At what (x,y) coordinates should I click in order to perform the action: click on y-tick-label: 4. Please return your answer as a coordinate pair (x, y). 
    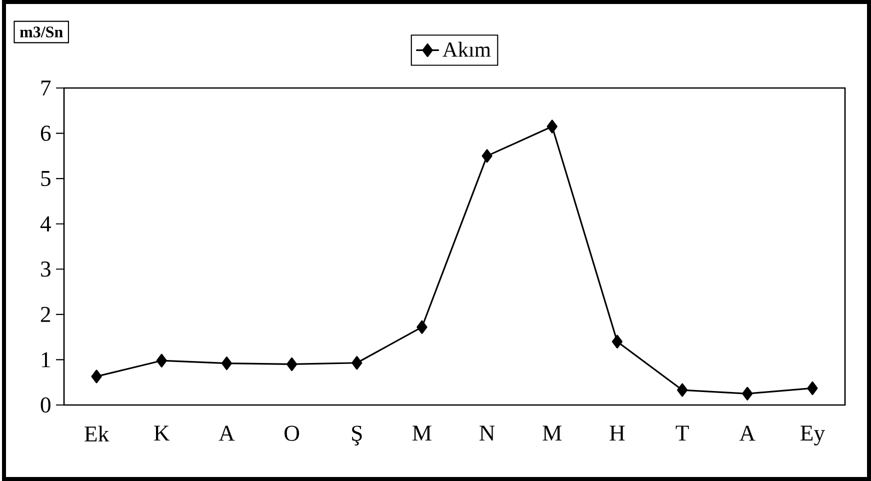
    Looking at the image, I should click on (45, 224).